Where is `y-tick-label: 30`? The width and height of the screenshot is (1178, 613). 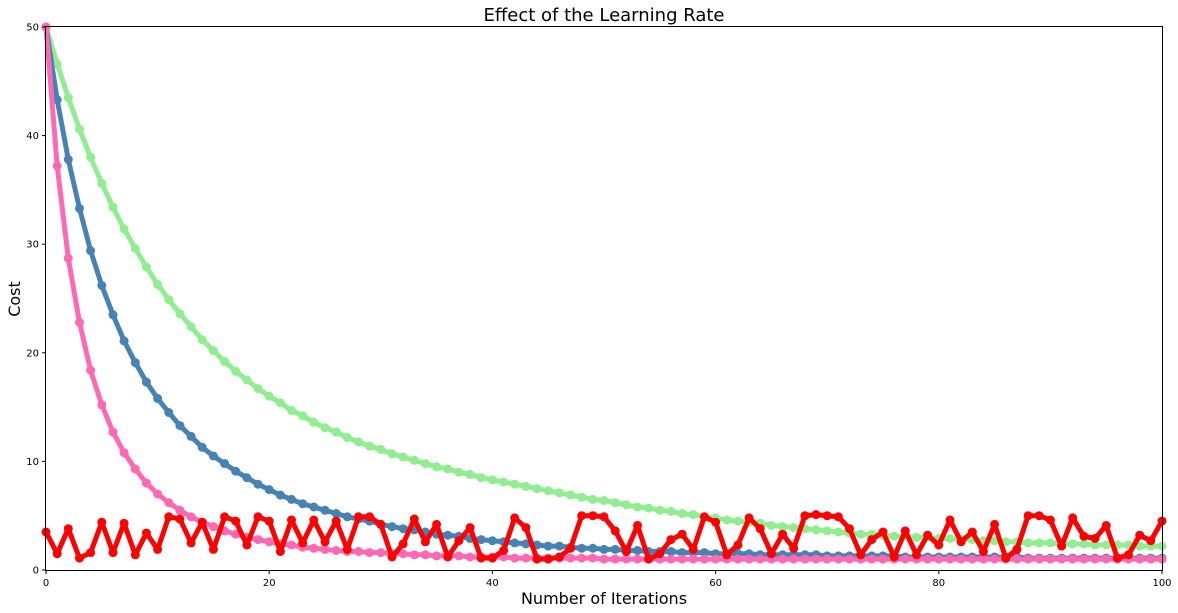 y-tick-label: 30 is located at coordinates (32, 245).